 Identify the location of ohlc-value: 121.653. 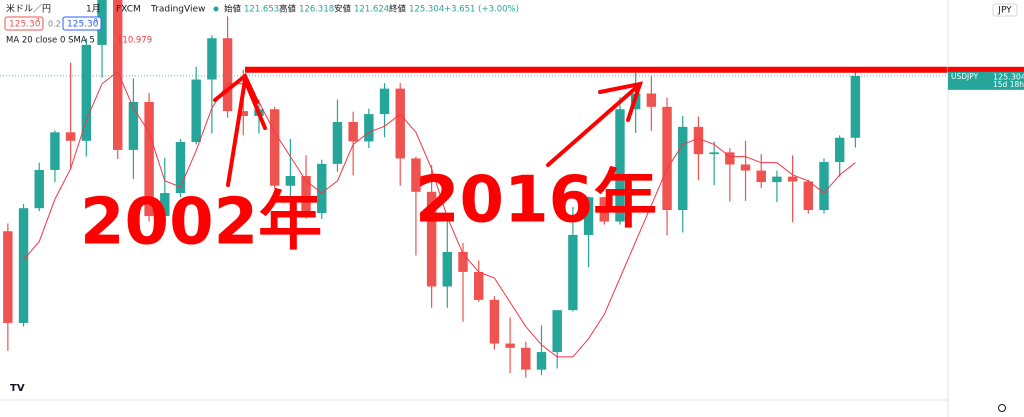
(261, 10).